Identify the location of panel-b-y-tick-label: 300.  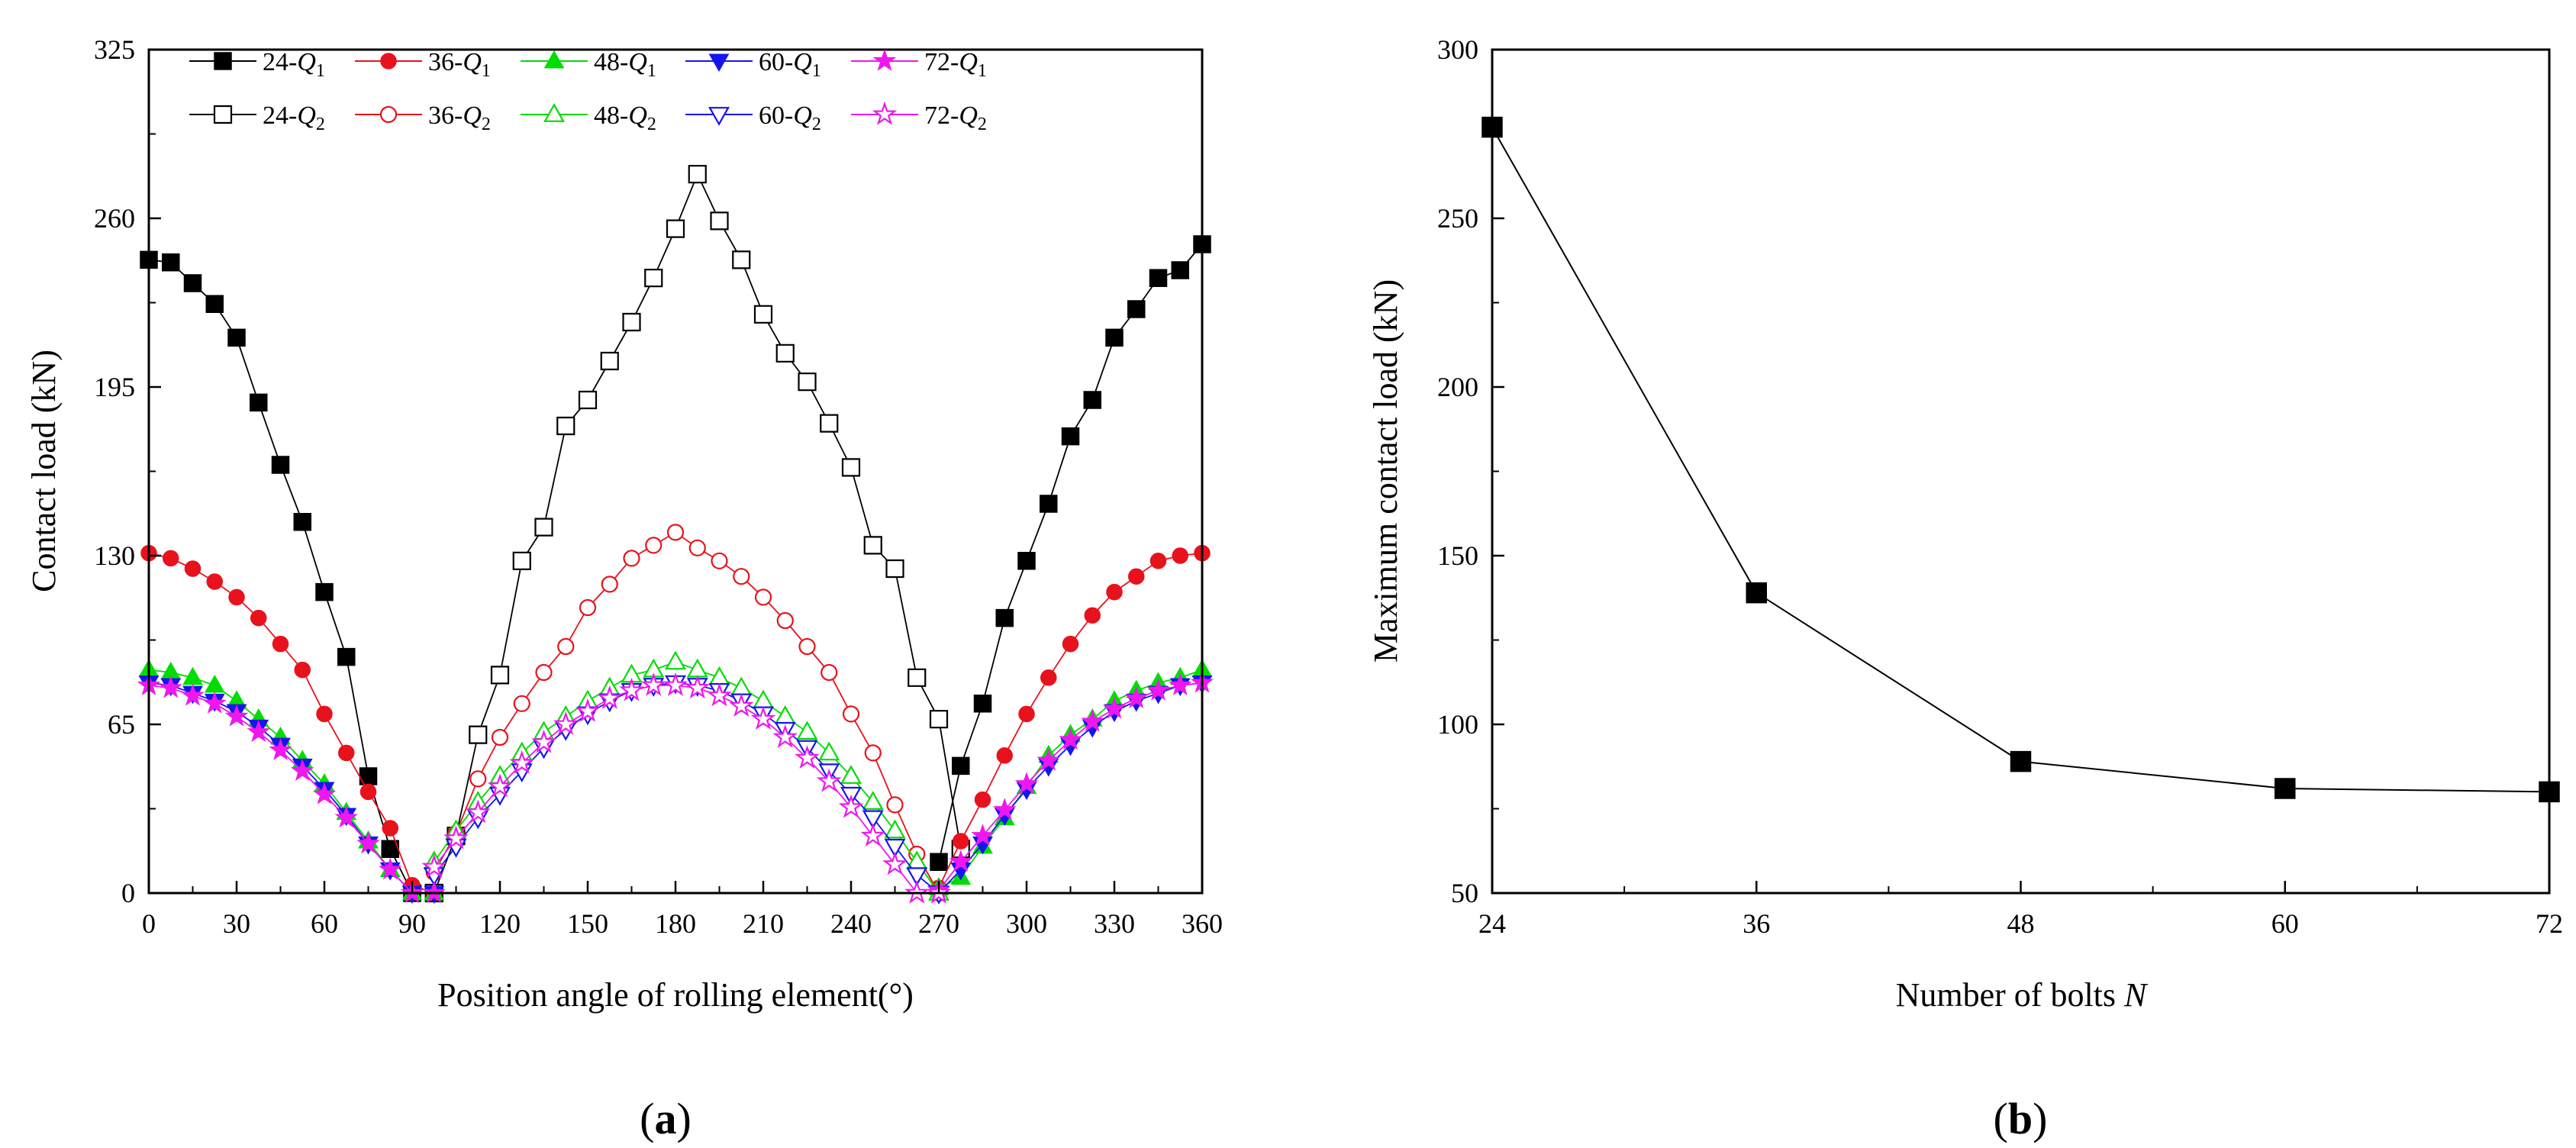
(1457, 49).